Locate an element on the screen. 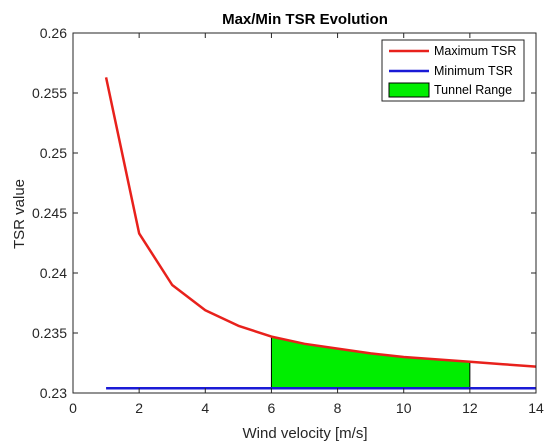 Image resolution: width=550 pixels, height=448 pixels. x-tick-label: 6 is located at coordinates (272, 408).